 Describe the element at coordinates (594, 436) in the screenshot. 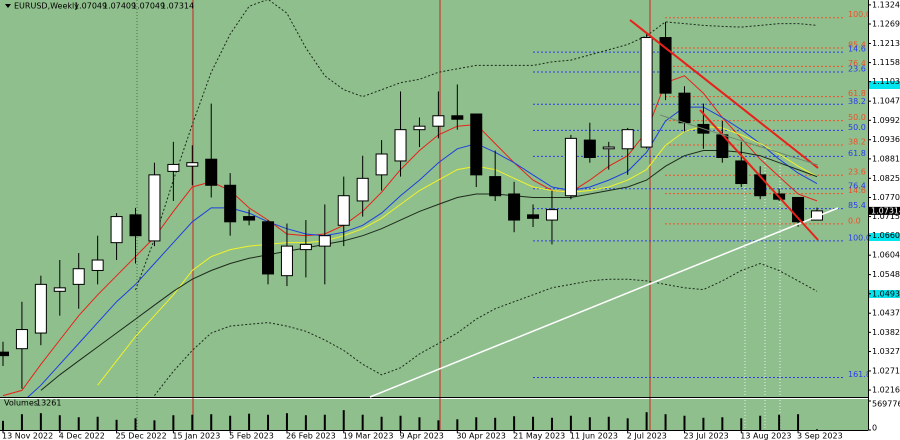

I see `x-tick-label: 11 Jun 2023` at that location.